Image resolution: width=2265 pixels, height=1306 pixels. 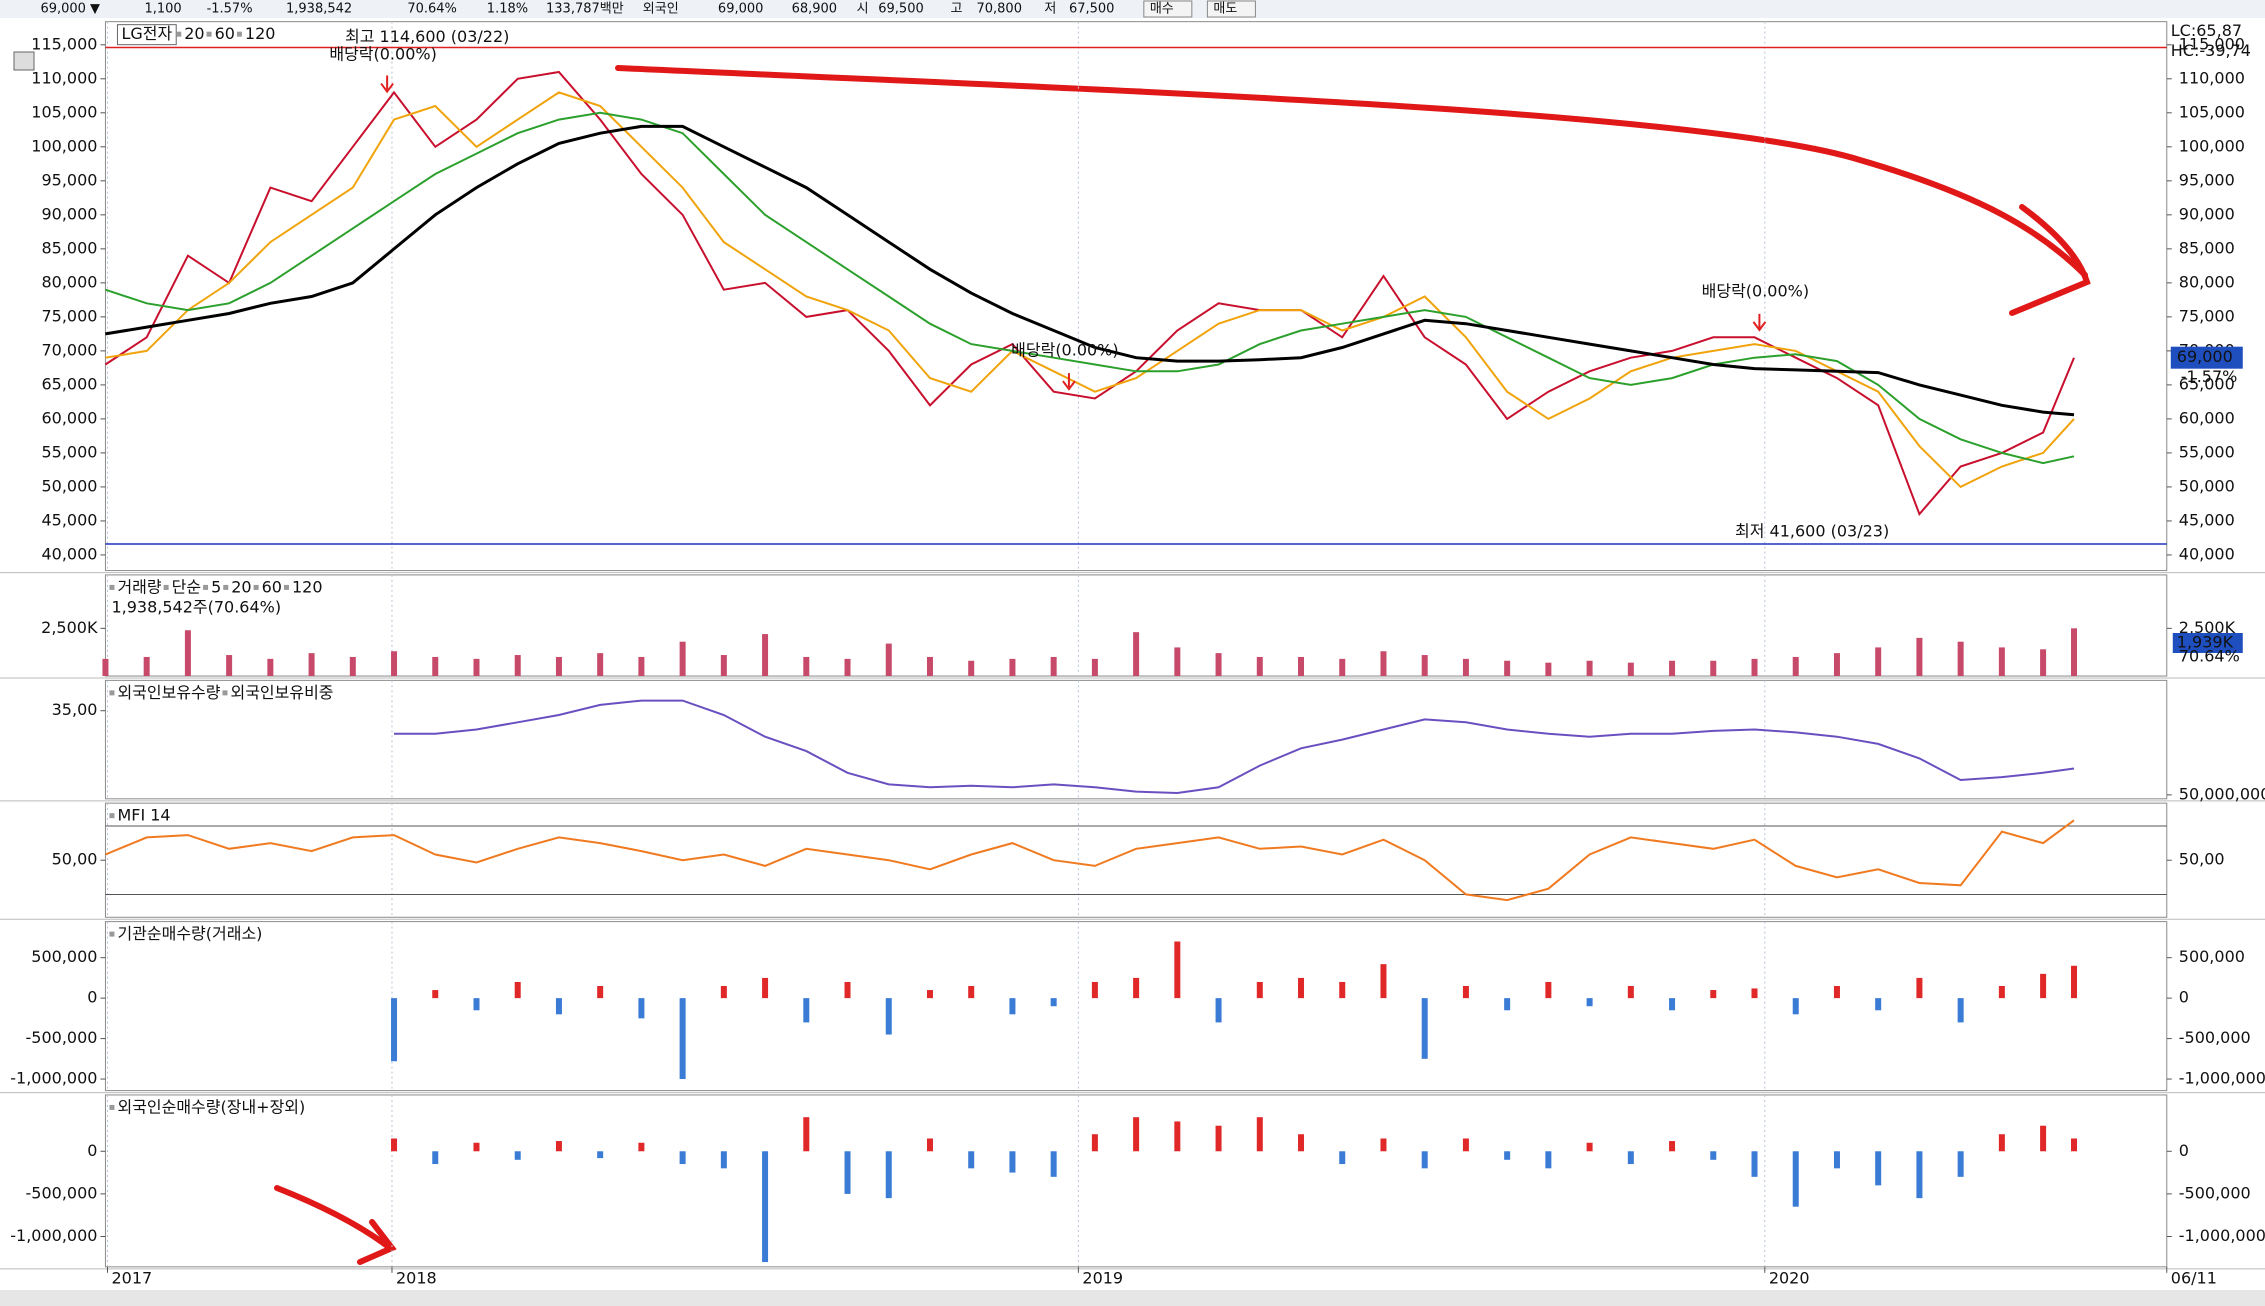 I want to click on toolbar-icon, so click(x=24, y=61).